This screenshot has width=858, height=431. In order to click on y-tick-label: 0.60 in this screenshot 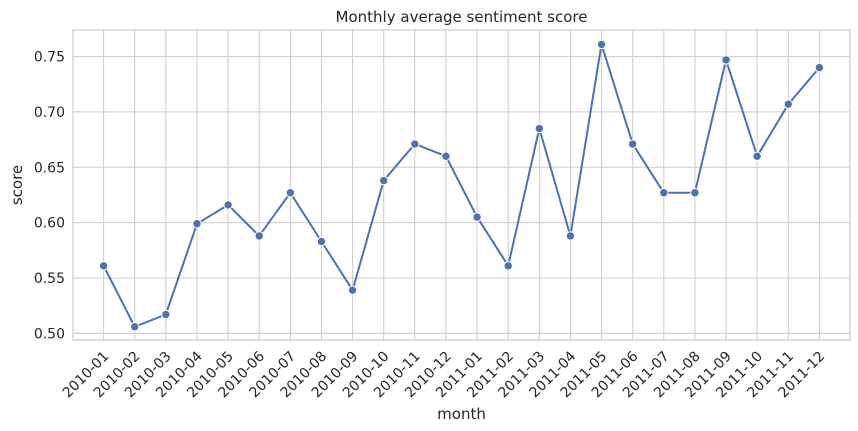, I will do `click(49, 224)`.